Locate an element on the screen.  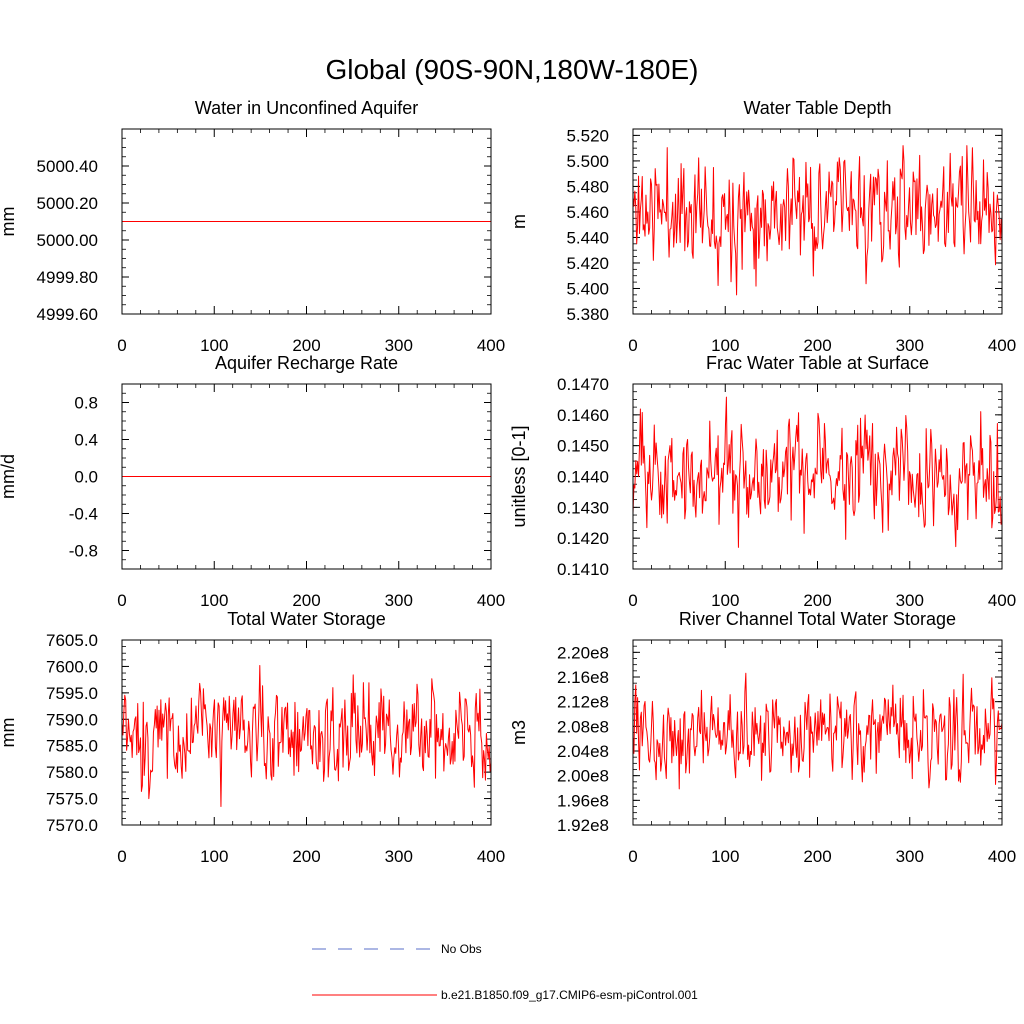
panel-total-water-storage-xtick-label: 200 is located at coordinates (306, 856).